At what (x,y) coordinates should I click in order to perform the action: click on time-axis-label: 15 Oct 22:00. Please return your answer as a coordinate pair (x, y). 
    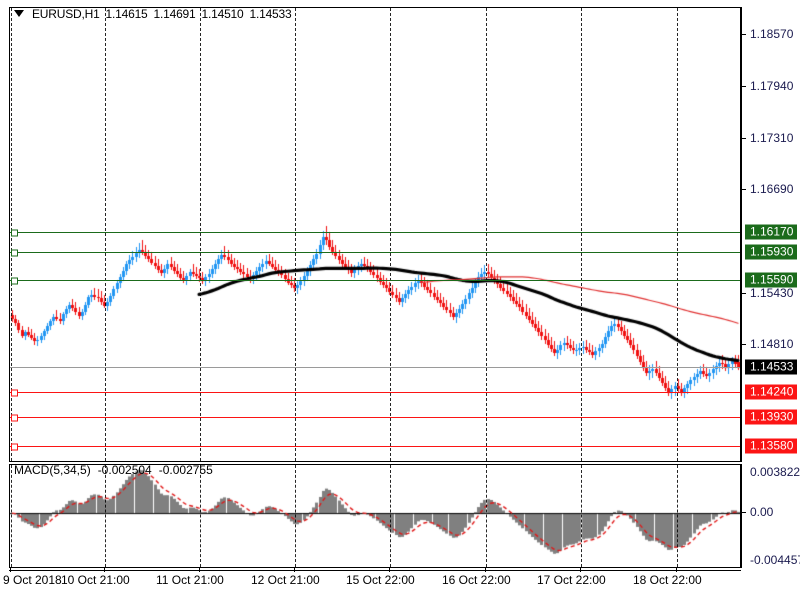
    Looking at the image, I should click on (380, 580).